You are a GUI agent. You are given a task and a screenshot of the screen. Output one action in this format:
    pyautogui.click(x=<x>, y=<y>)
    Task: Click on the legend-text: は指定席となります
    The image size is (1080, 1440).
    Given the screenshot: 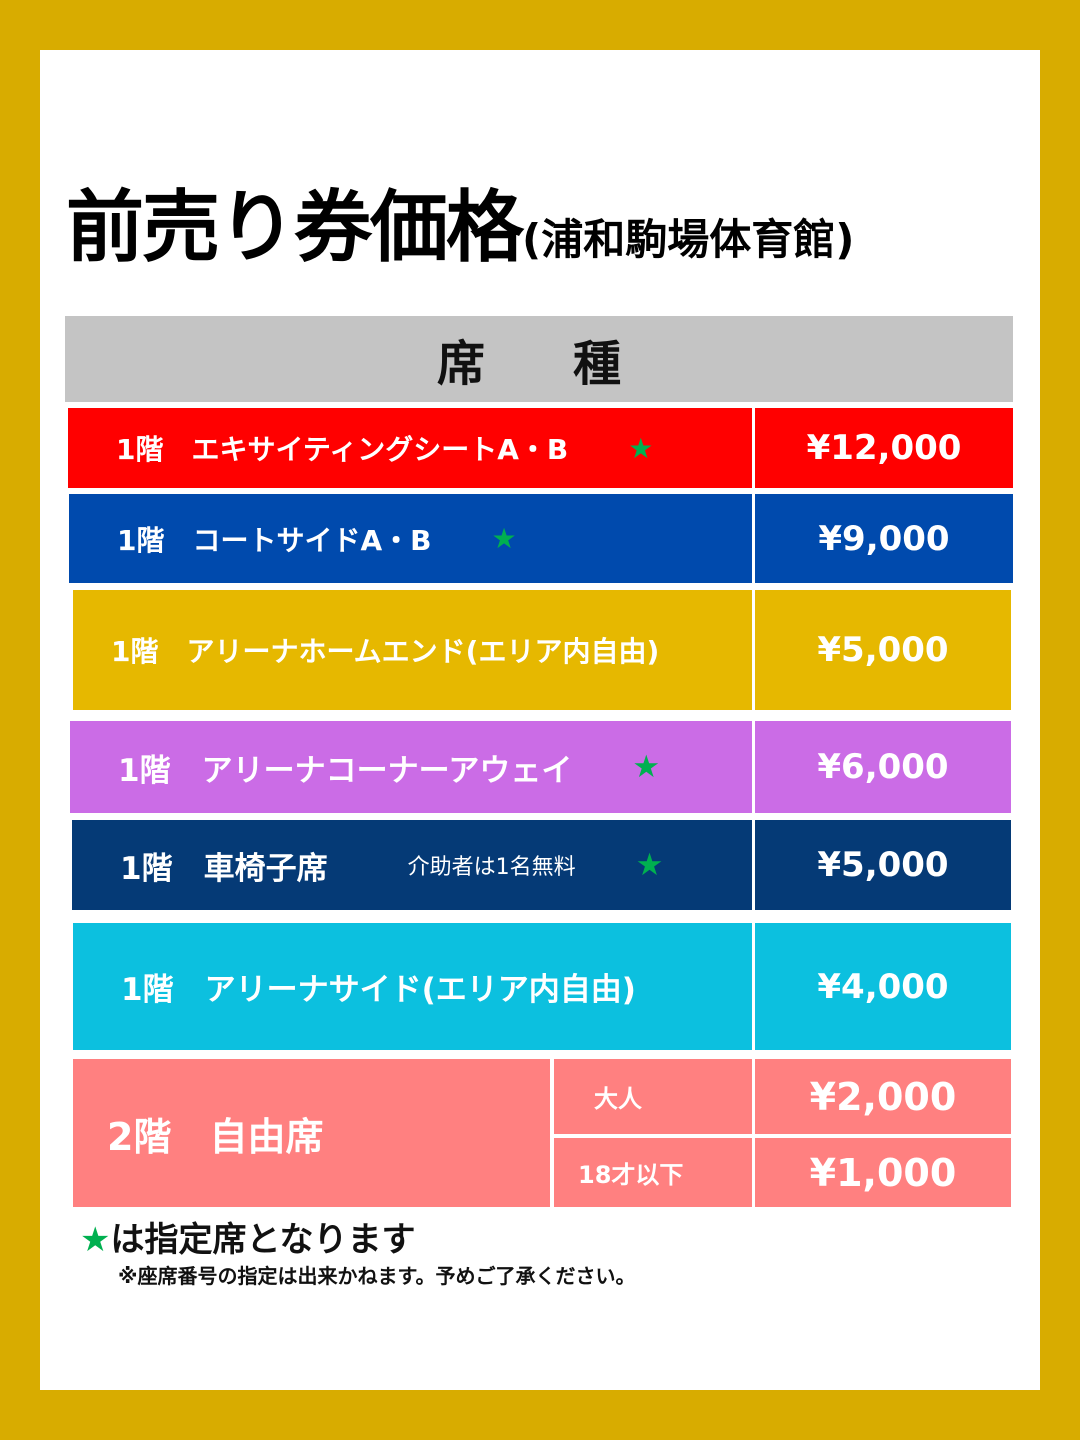 What is the action you would take?
    pyautogui.click(x=263, y=1240)
    